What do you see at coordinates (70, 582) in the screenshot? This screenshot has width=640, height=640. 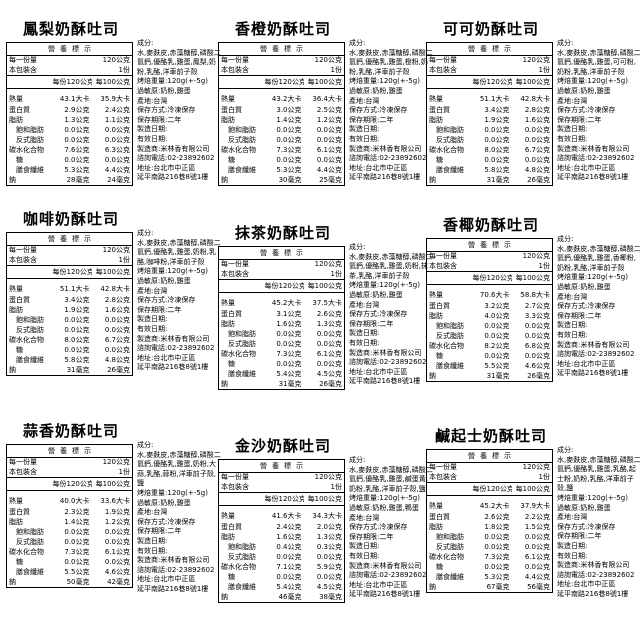 I see `nutrient-row: 鈉 50毫克 42毫克` at bounding box center [70, 582].